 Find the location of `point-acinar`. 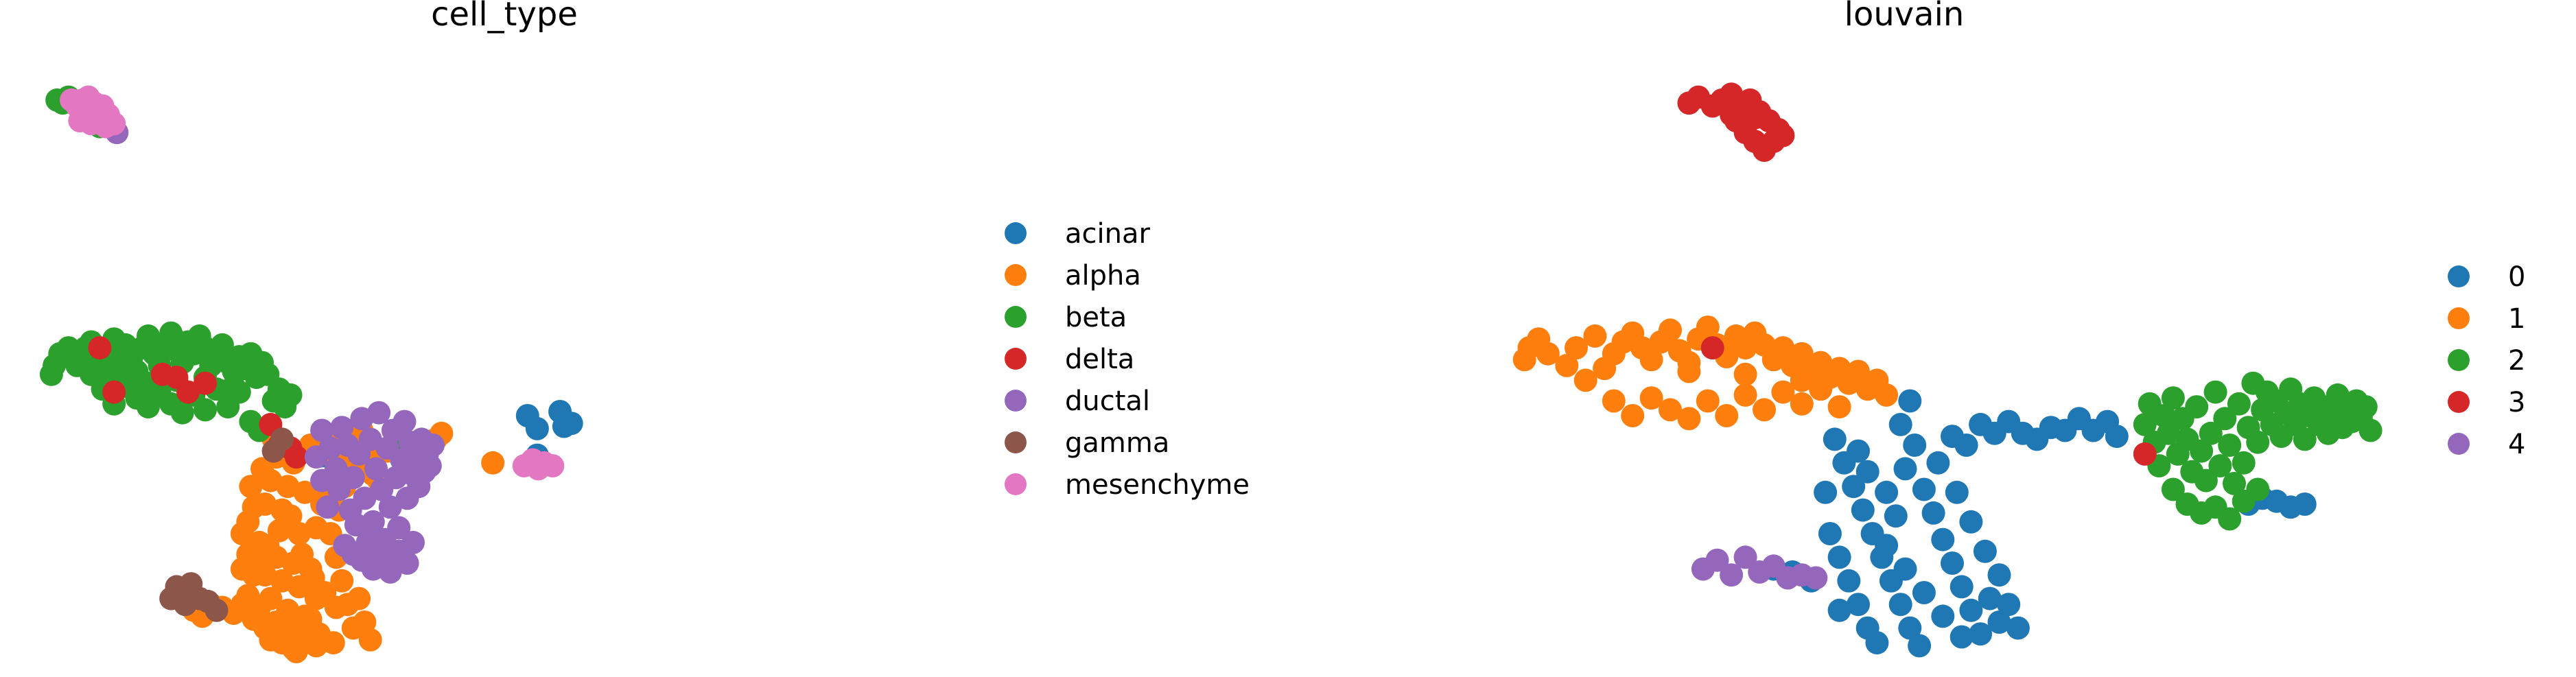

point-acinar is located at coordinates (571, 424).